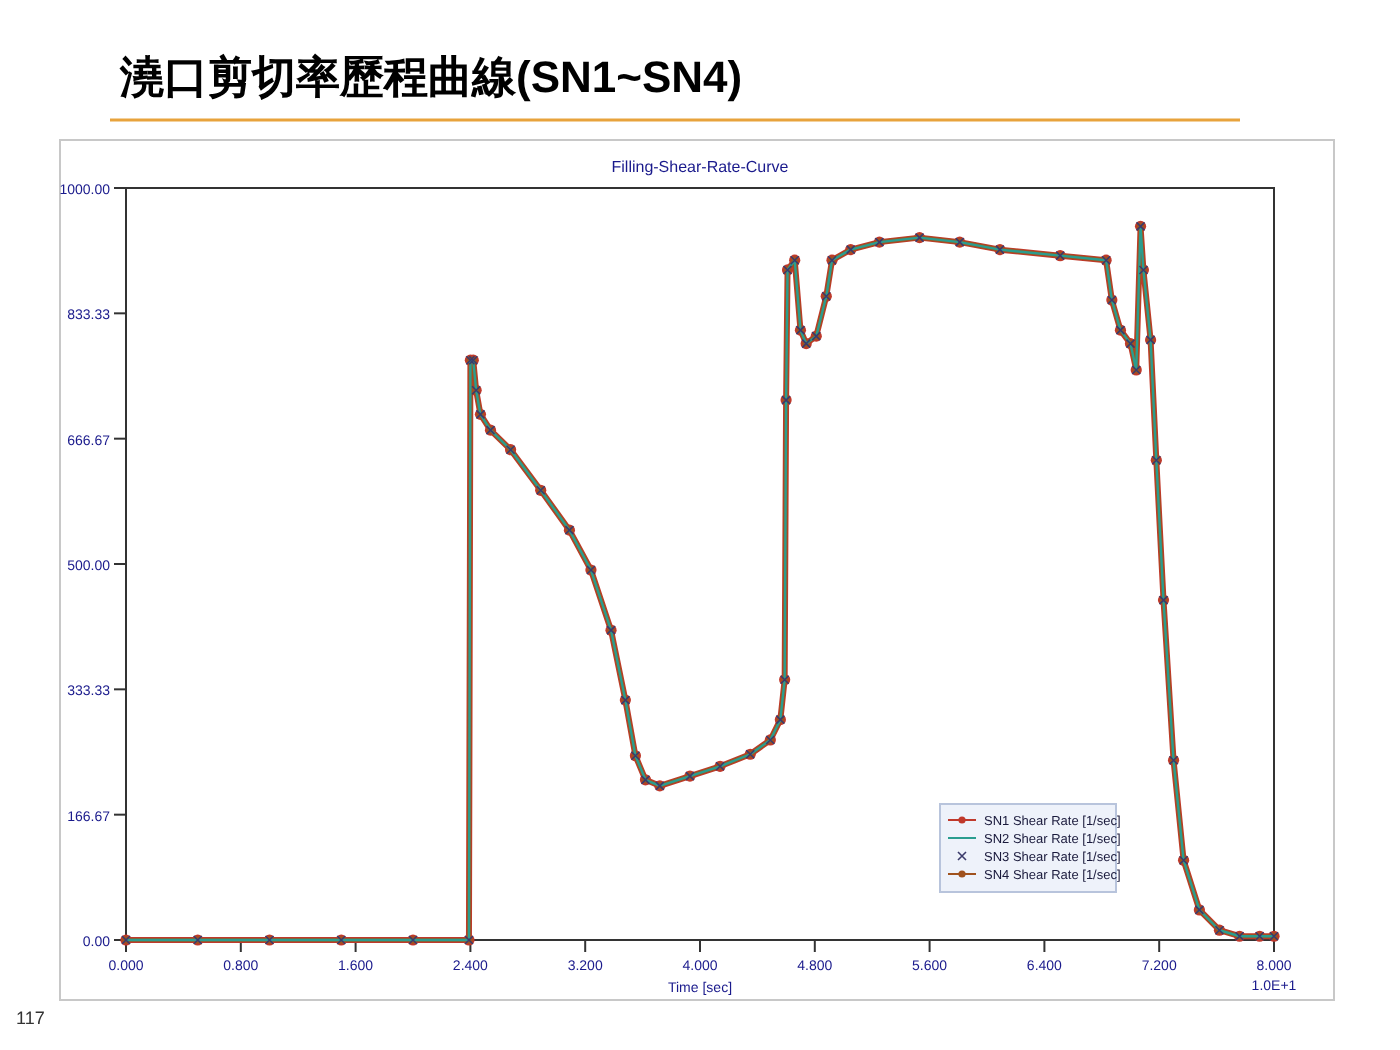 This screenshot has height=1050, width=1400. Describe the element at coordinates (30, 1018) in the screenshot. I see `text: 117` at that location.